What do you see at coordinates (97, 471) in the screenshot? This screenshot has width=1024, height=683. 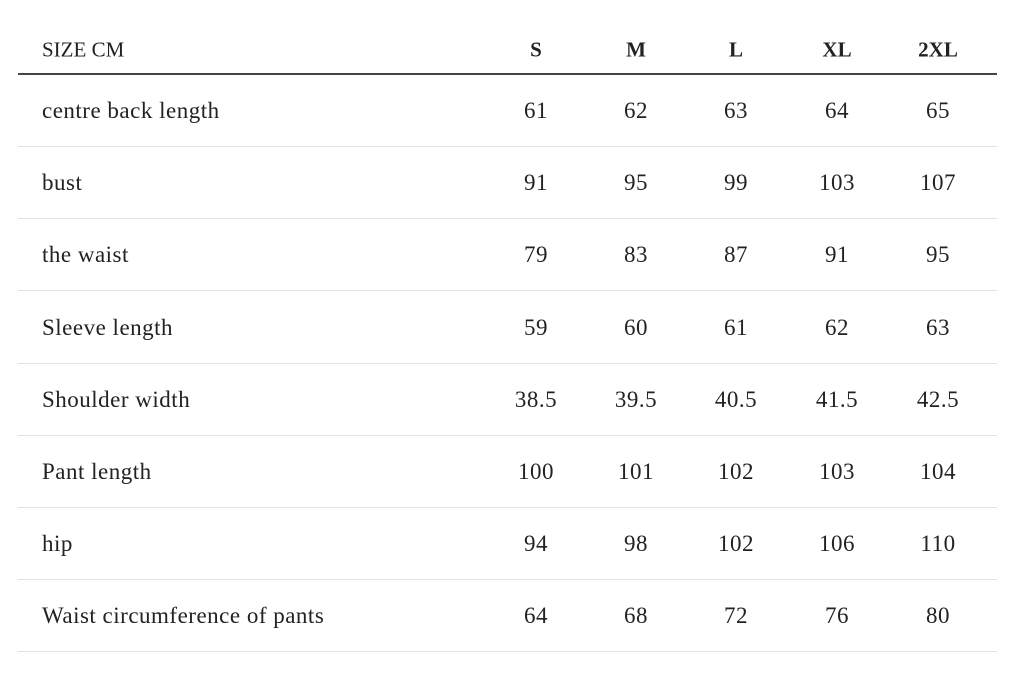 I see `row-label: Pant length` at bounding box center [97, 471].